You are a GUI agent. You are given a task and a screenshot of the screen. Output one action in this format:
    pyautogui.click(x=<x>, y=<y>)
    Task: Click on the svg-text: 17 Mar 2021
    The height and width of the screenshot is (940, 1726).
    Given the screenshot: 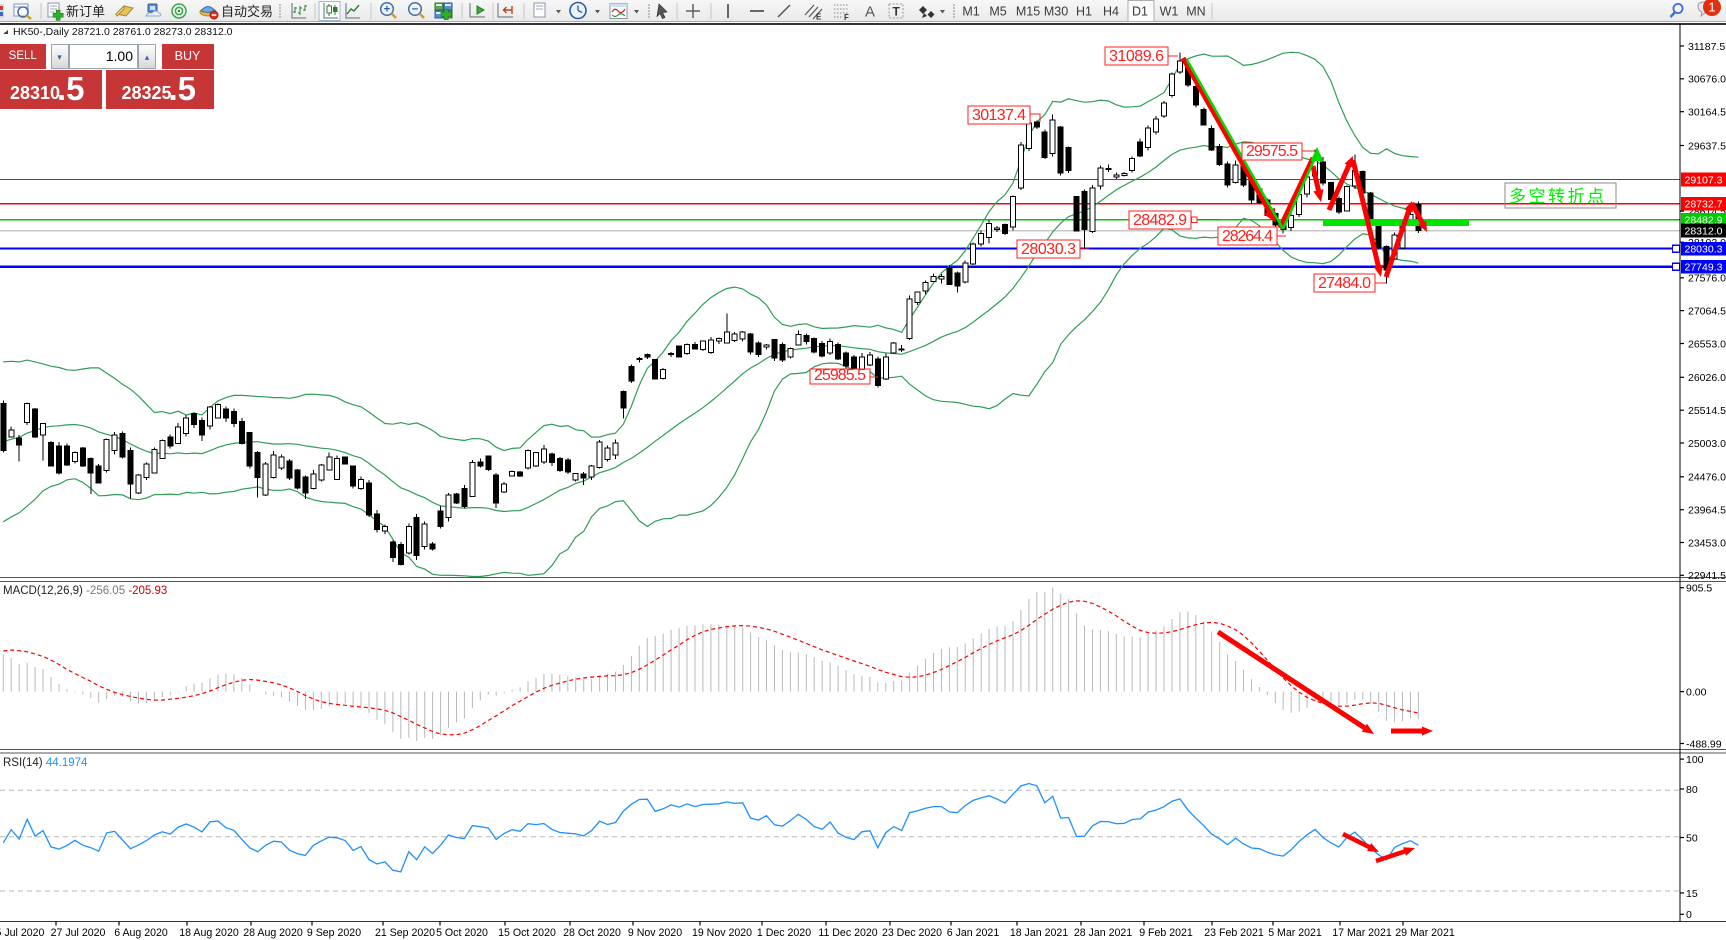 What is the action you would take?
    pyautogui.click(x=1362, y=933)
    